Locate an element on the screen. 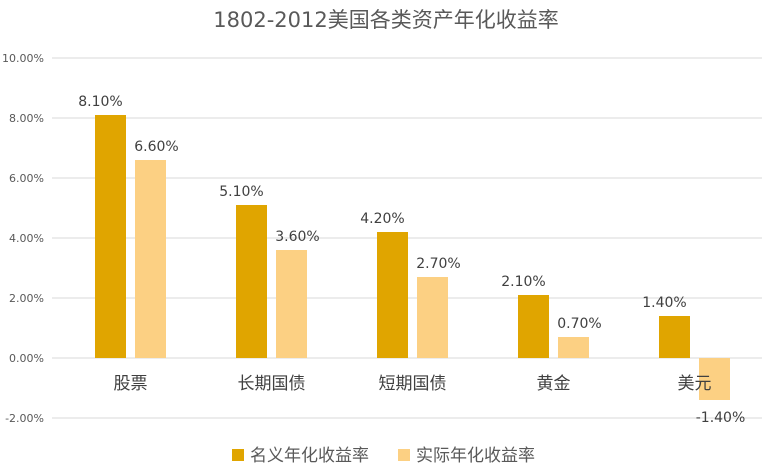 The image size is (768, 472). data-label-nominal: 5.10% is located at coordinates (241, 192).